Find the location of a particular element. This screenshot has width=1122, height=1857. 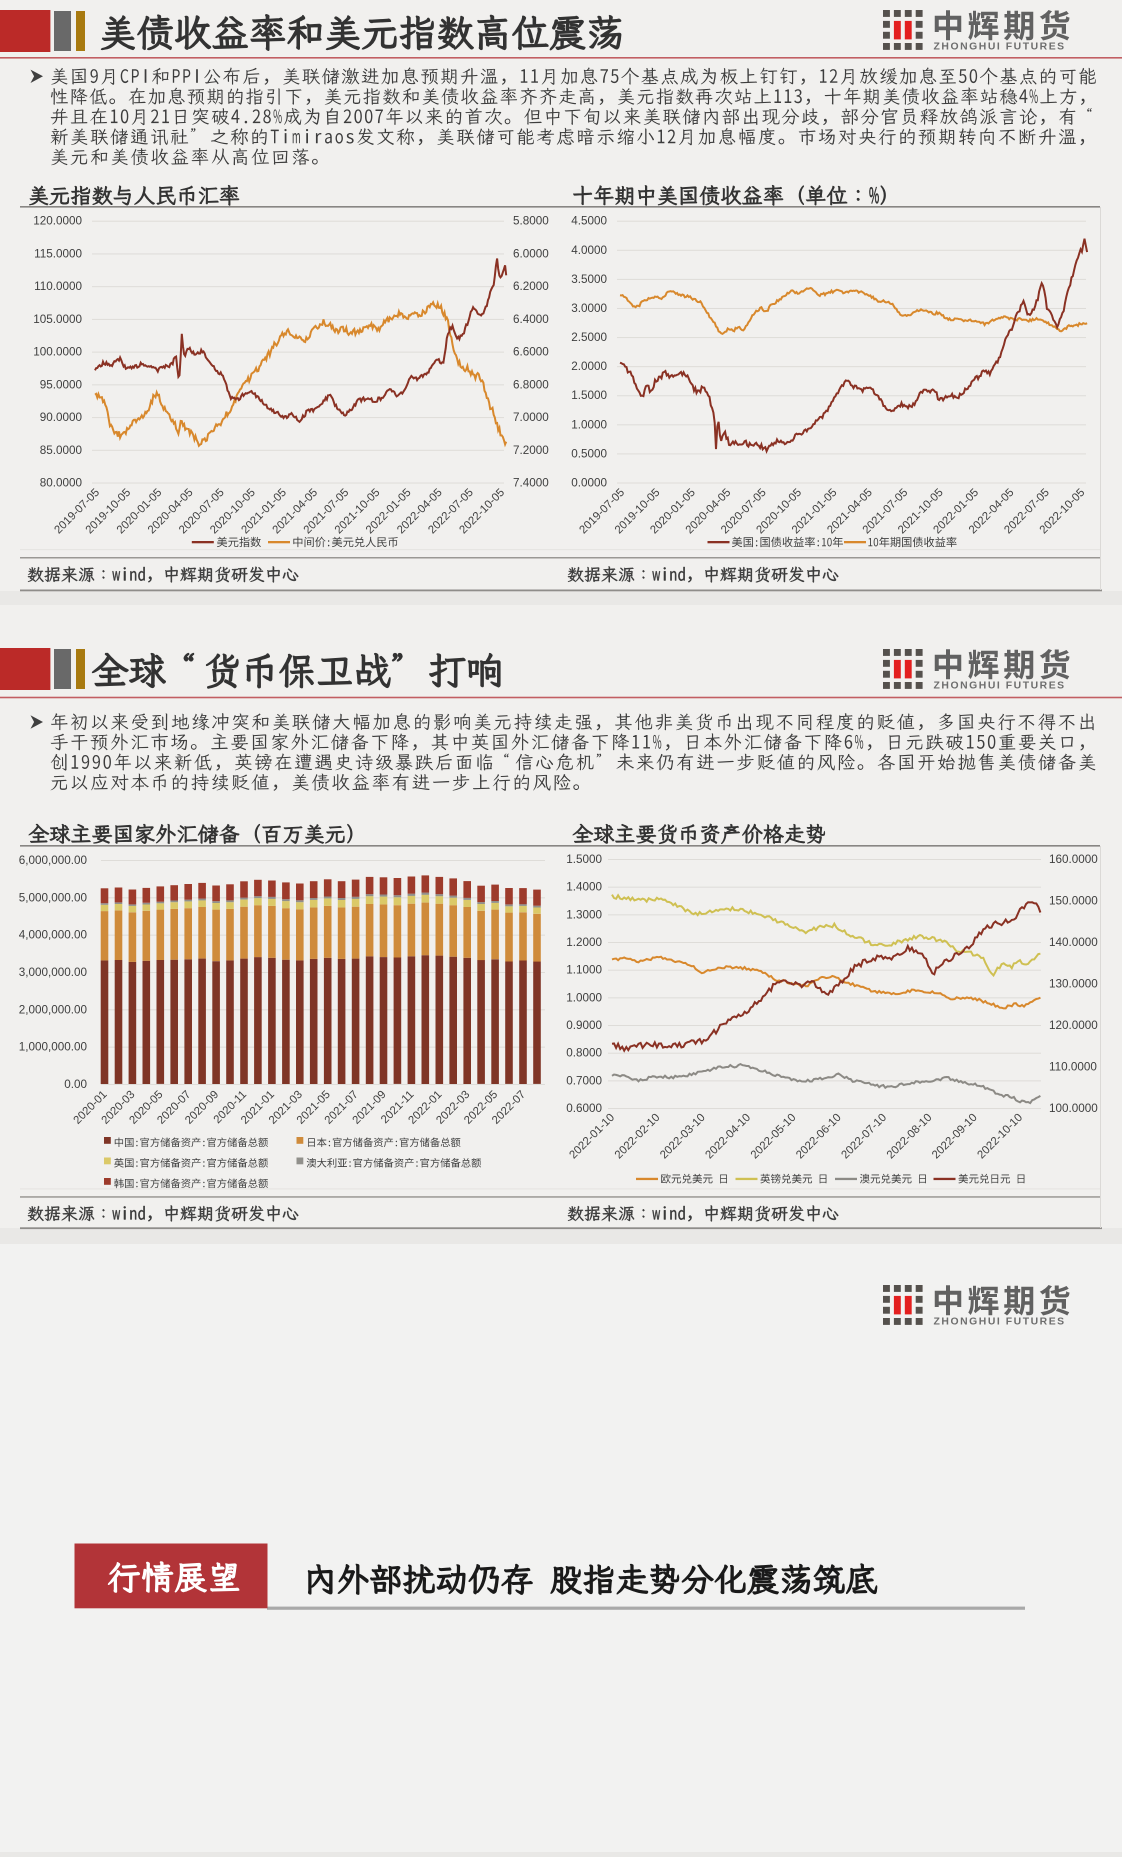

svg-text: 5.8000 is located at coordinates (531, 221).